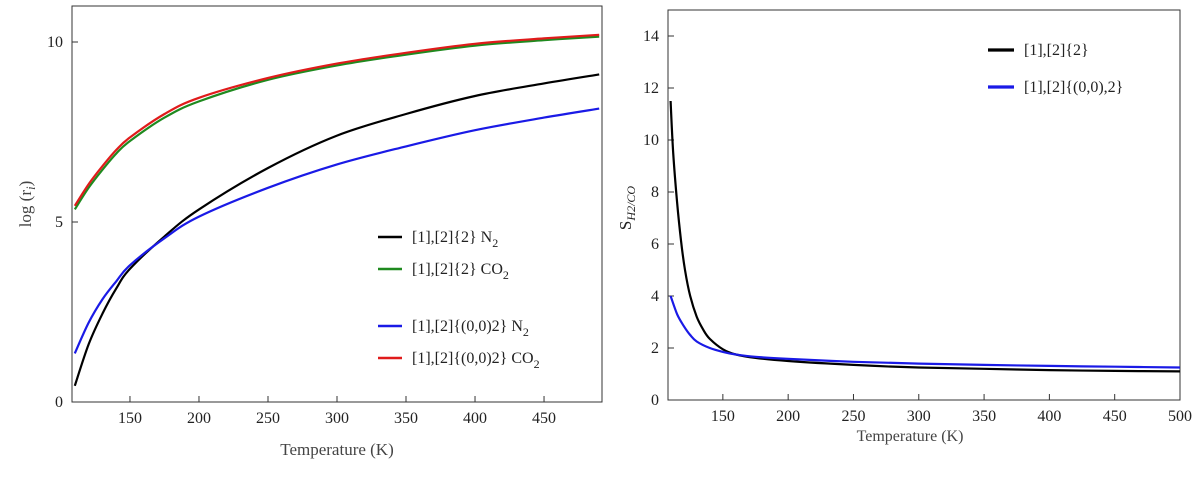 Image resolution: width=1200 pixels, height=478 pixels. I want to click on right-y-tick-label: 2, so click(655, 348).